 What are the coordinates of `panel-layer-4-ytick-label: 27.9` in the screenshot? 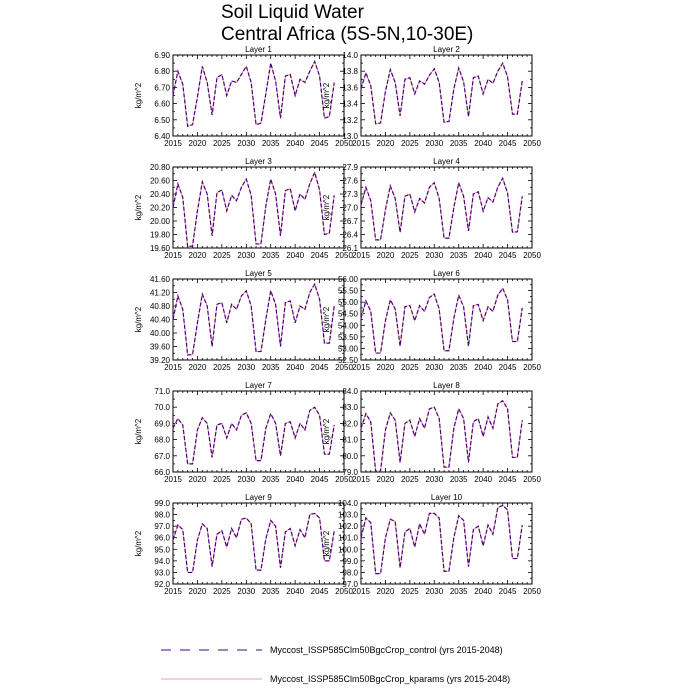 It's located at (350, 167).